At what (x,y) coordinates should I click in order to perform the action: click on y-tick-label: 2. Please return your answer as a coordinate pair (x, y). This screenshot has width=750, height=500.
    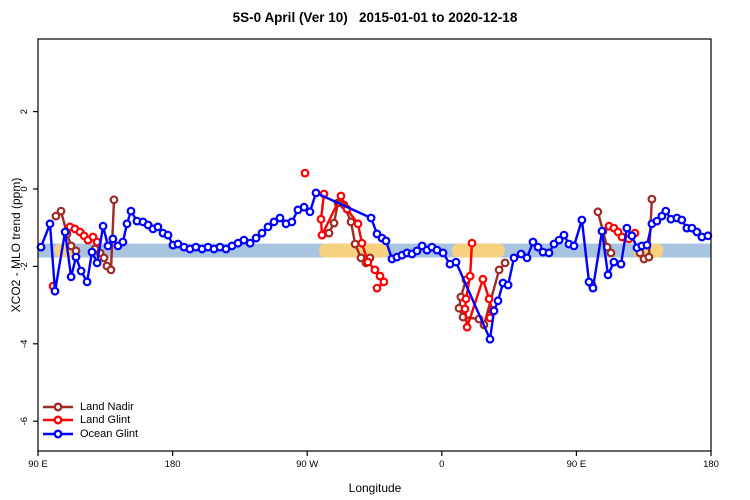
    Looking at the image, I should click on (24, 111).